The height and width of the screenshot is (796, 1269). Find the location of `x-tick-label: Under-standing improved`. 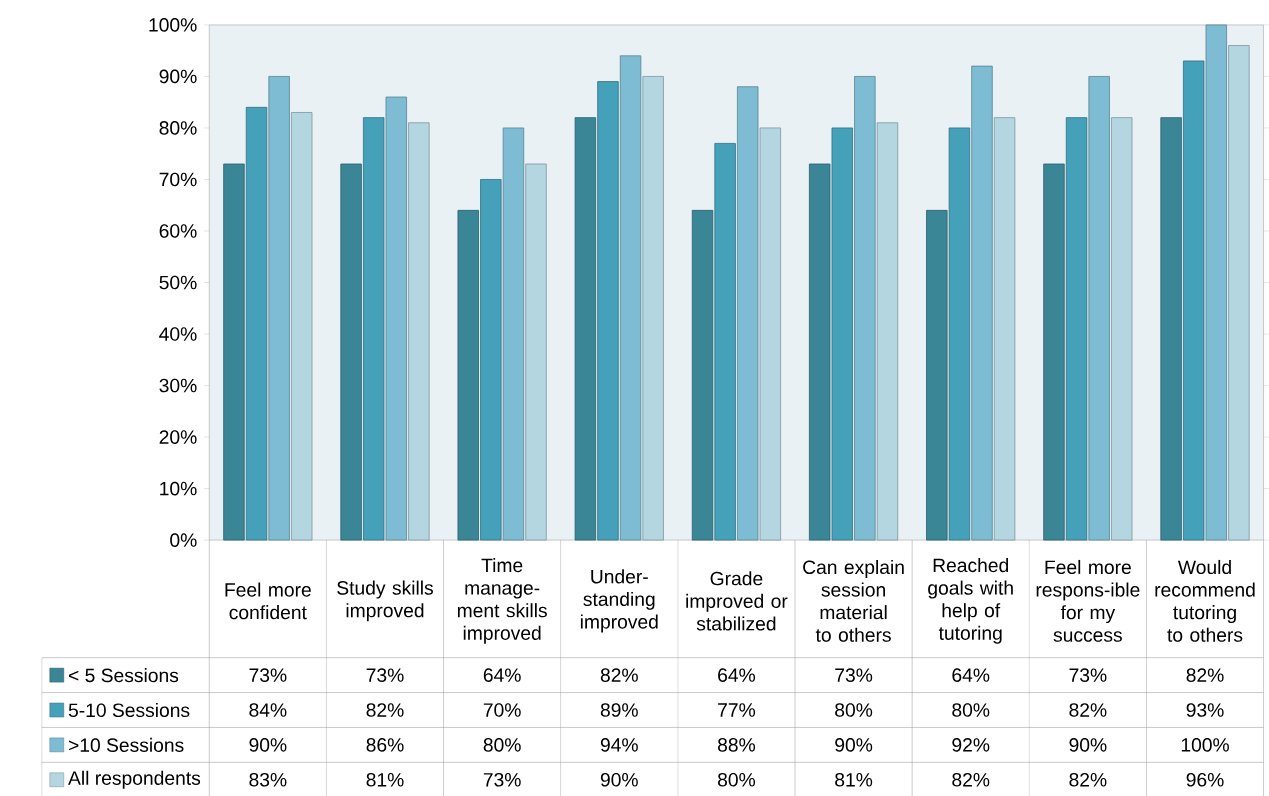

x-tick-label: Under-standing improved is located at coordinates (619, 601).